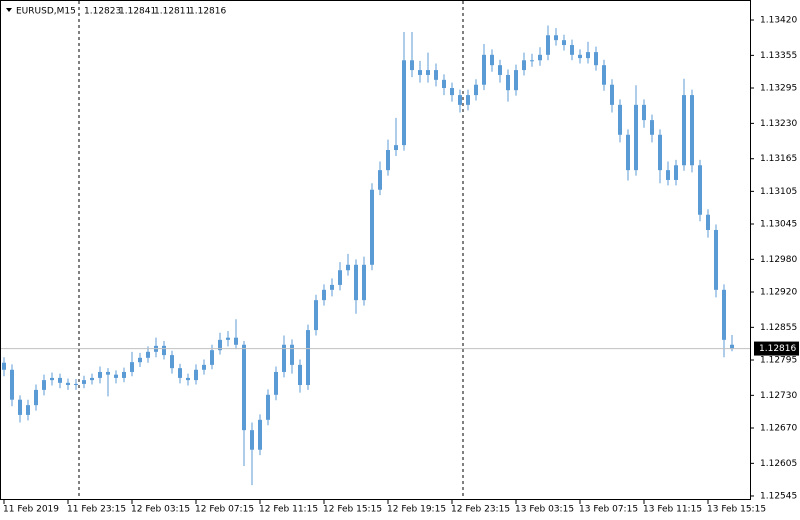 The height and width of the screenshot is (520, 800). I want to click on y-tick-label: 1.12855, so click(778, 328).